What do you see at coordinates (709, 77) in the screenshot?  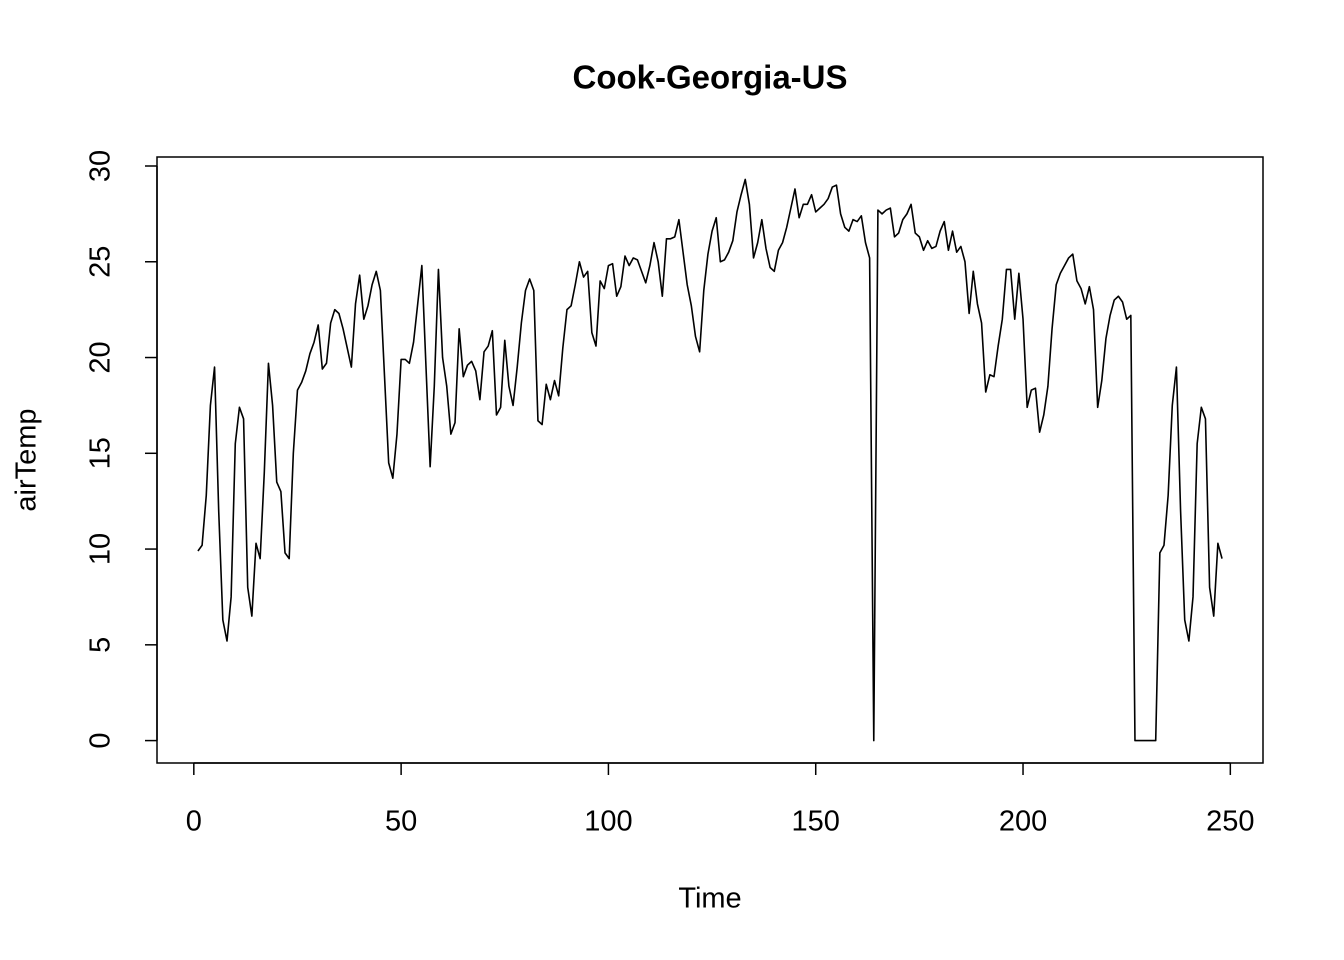 I see `chart-title: Cook-Georgia-US` at bounding box center [709, 77].